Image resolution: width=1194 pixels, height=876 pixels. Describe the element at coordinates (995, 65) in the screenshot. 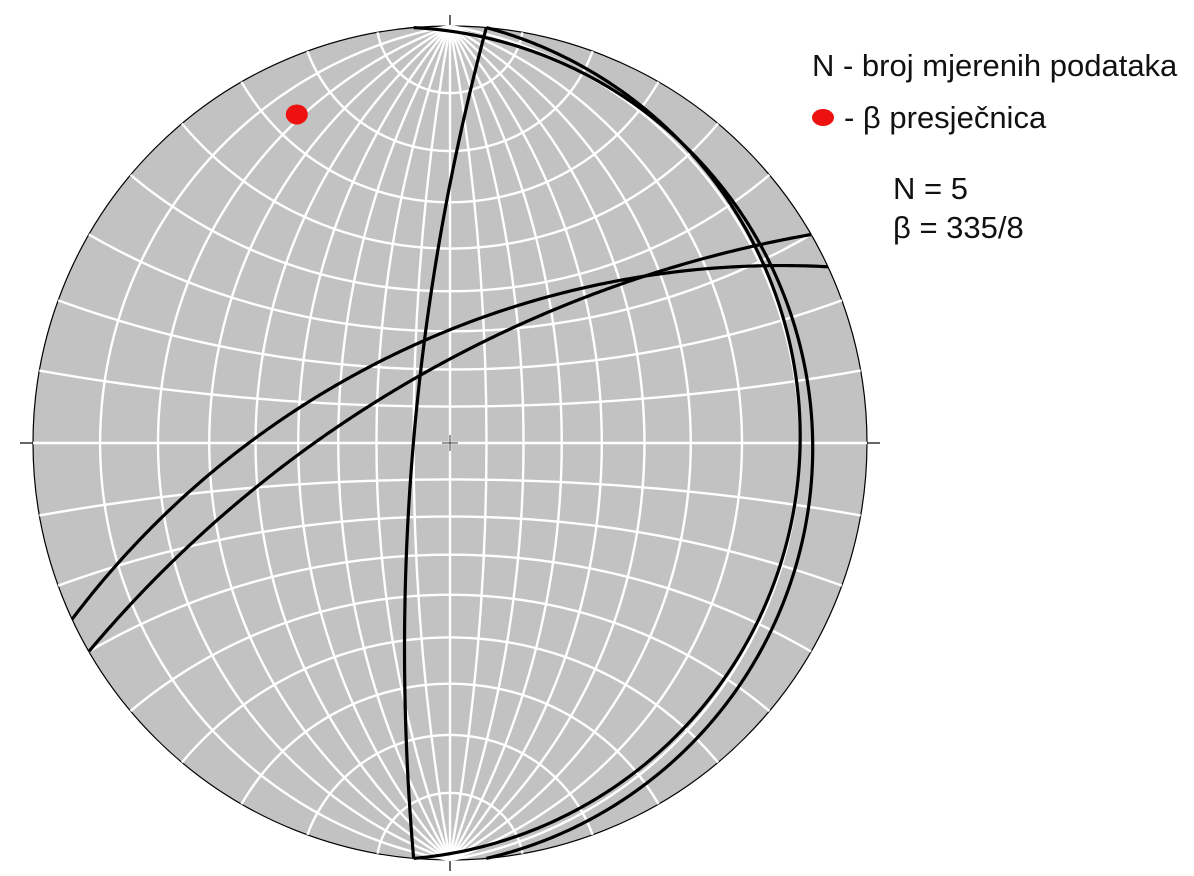

I see `legend-n-description: N - broj mjerenih podataka` at that location.